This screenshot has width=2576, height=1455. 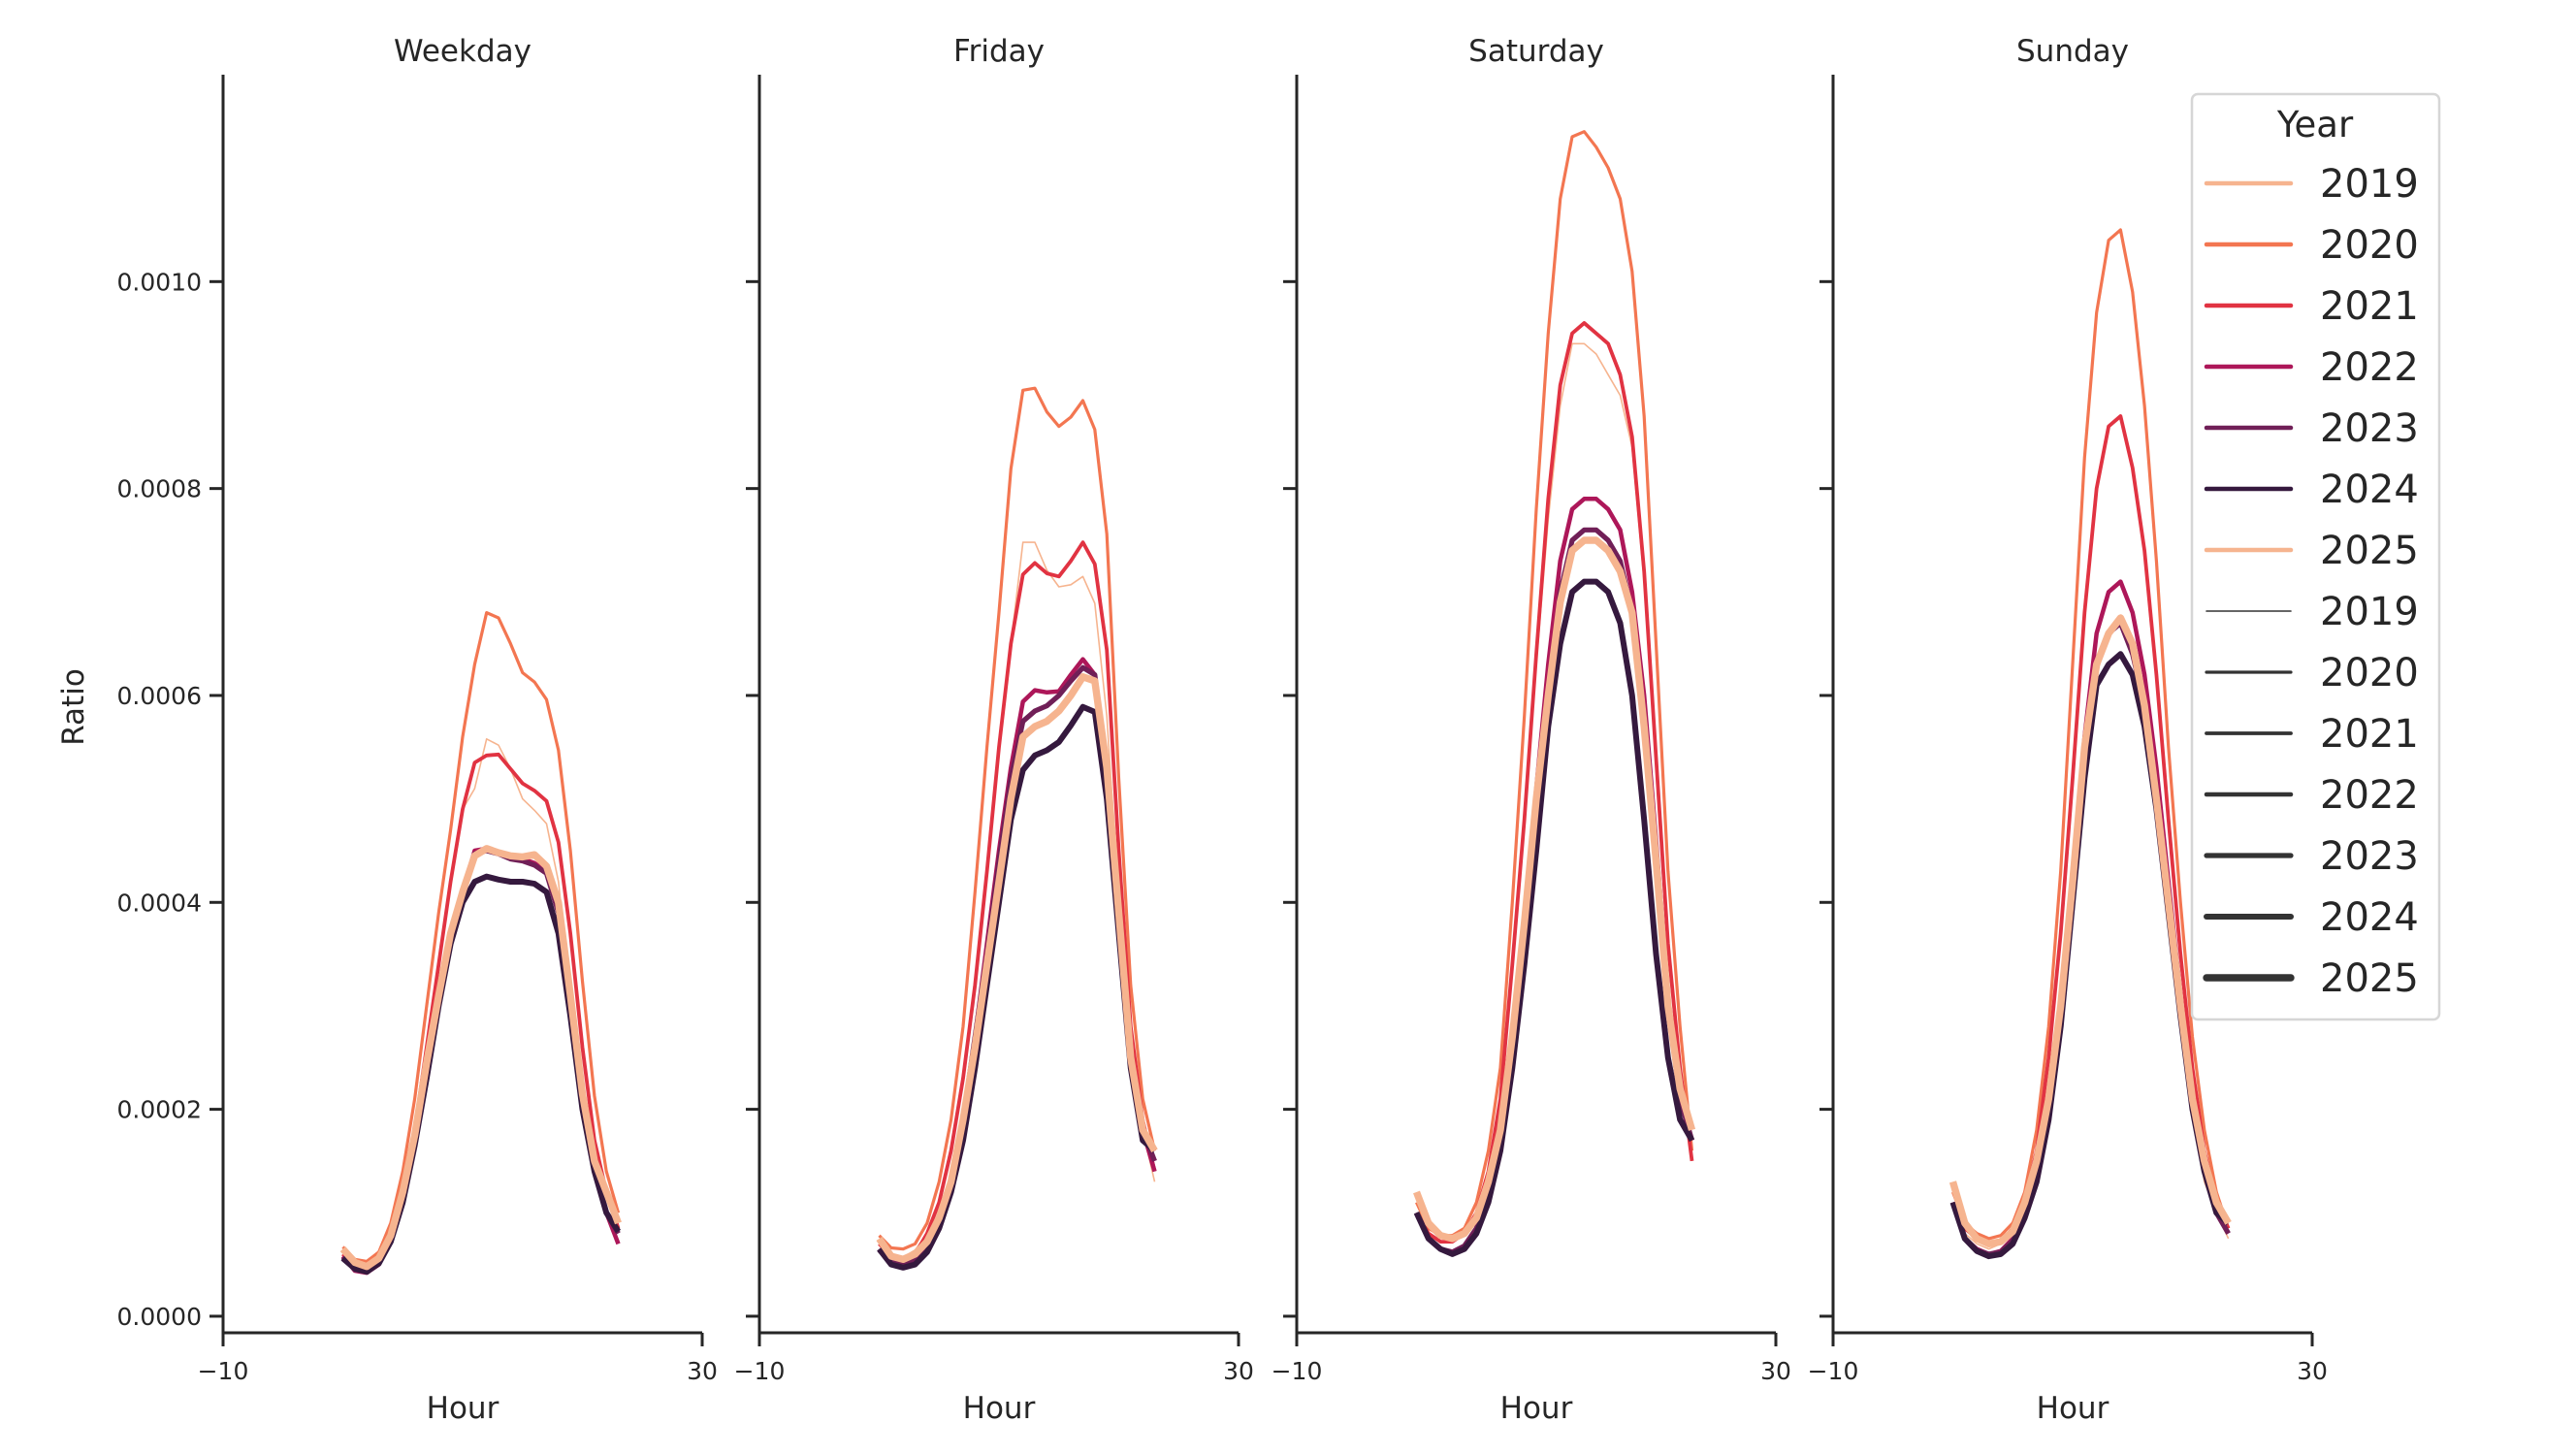 I want to click on y-tick-label: 0.0010, so click(x=159, y=282).